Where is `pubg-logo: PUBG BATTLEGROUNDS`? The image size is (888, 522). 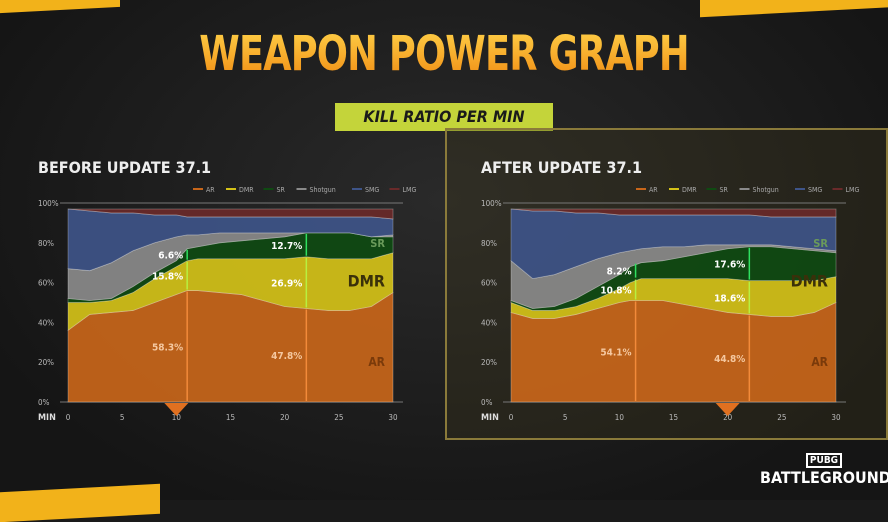
pubg-logo: PUBG BATTLEGROUNDS is located at coordinates (824, 470).